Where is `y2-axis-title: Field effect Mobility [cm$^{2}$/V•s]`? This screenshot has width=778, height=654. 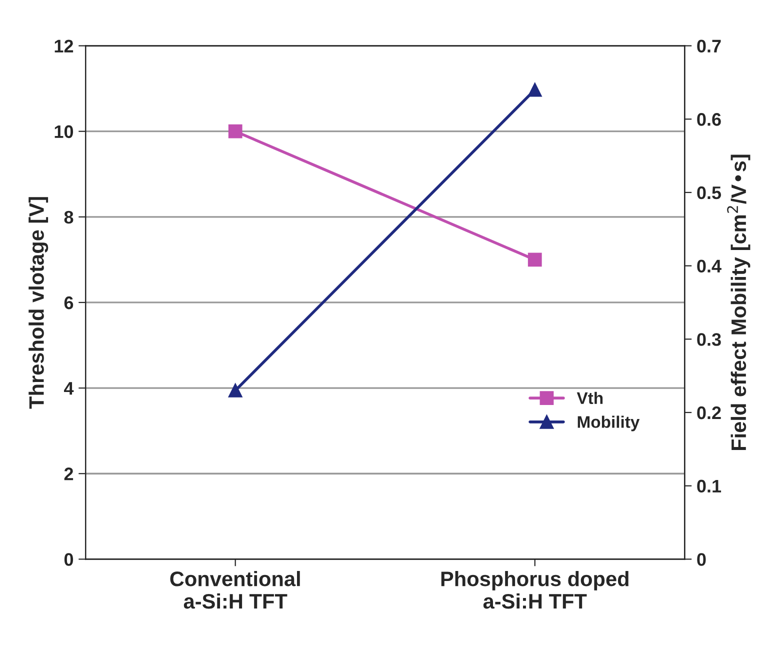
y2-axis-title: Field effect Mobility [cm$^{2}$/V•s] is located at coordinates (738, 302).